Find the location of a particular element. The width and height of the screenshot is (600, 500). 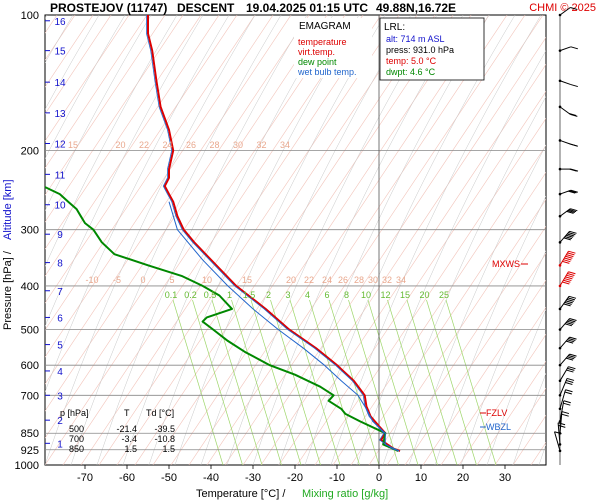

altitude-tick-label: 13 is located at coordinates (60, 114).